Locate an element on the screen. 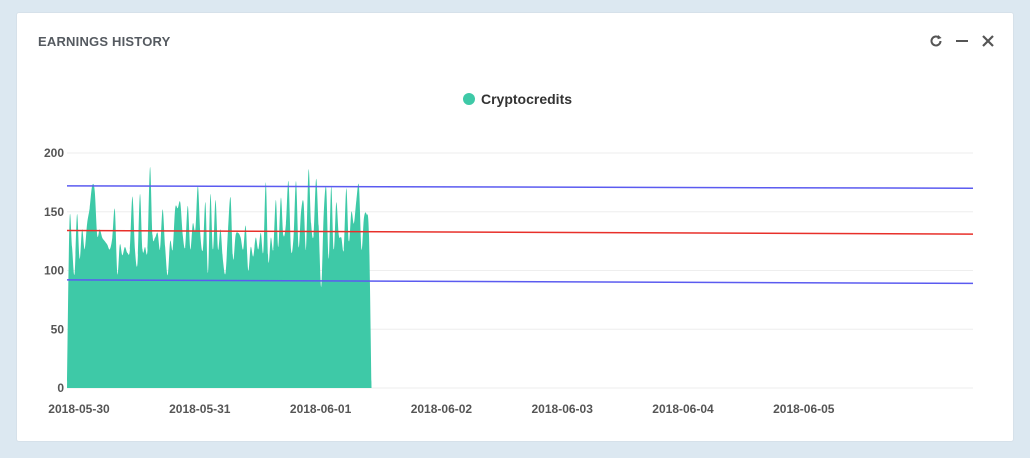  y-tick-label: 50 is located at coordinates (58, 329).